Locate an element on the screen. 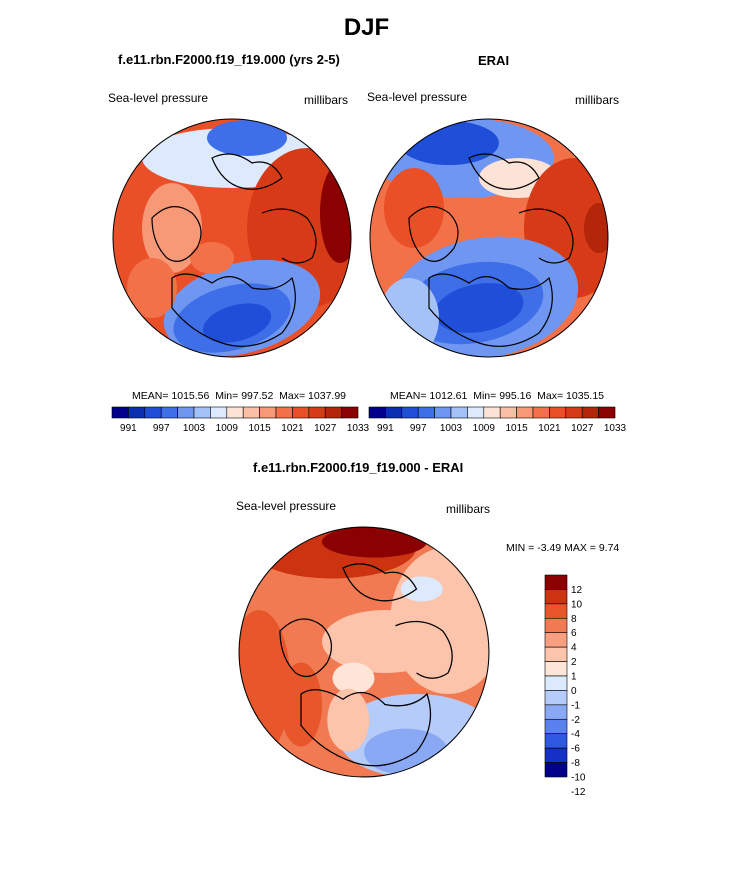  panel1-contour-fill is located at coordinates (232, 238).